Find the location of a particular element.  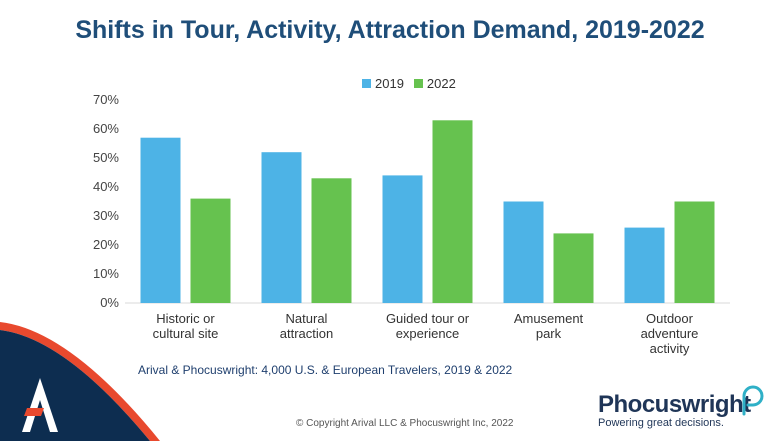

legend-swatch-2022 is located at coordinates (418, 83).